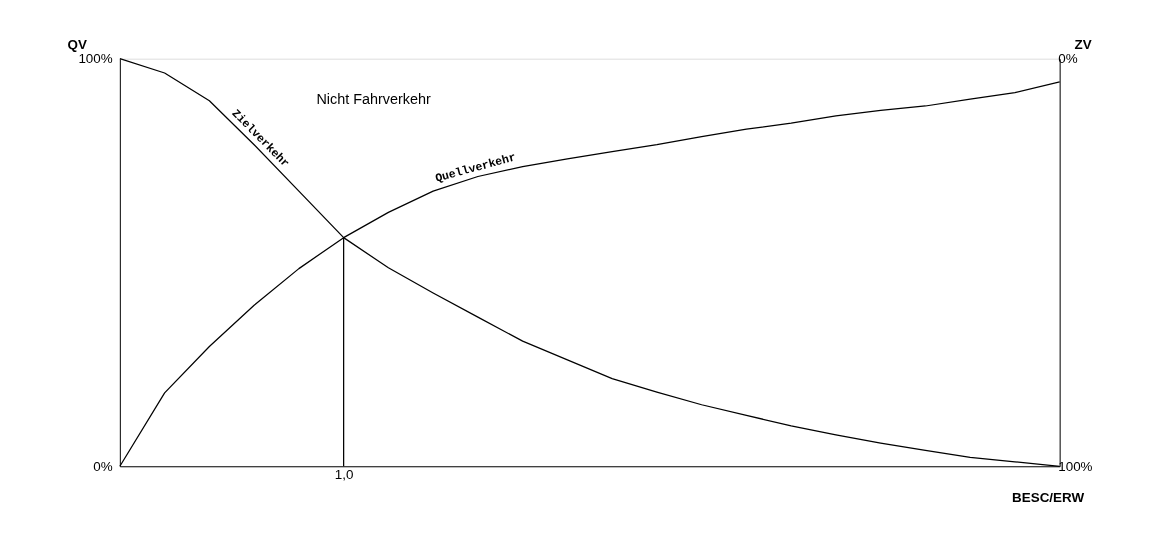 The height and width of the screenshot is (542, 1169). Describe the element at coordinates (1048, 498) in the screenshot. I see `x-axis-title: BESC/ERW` at that location.